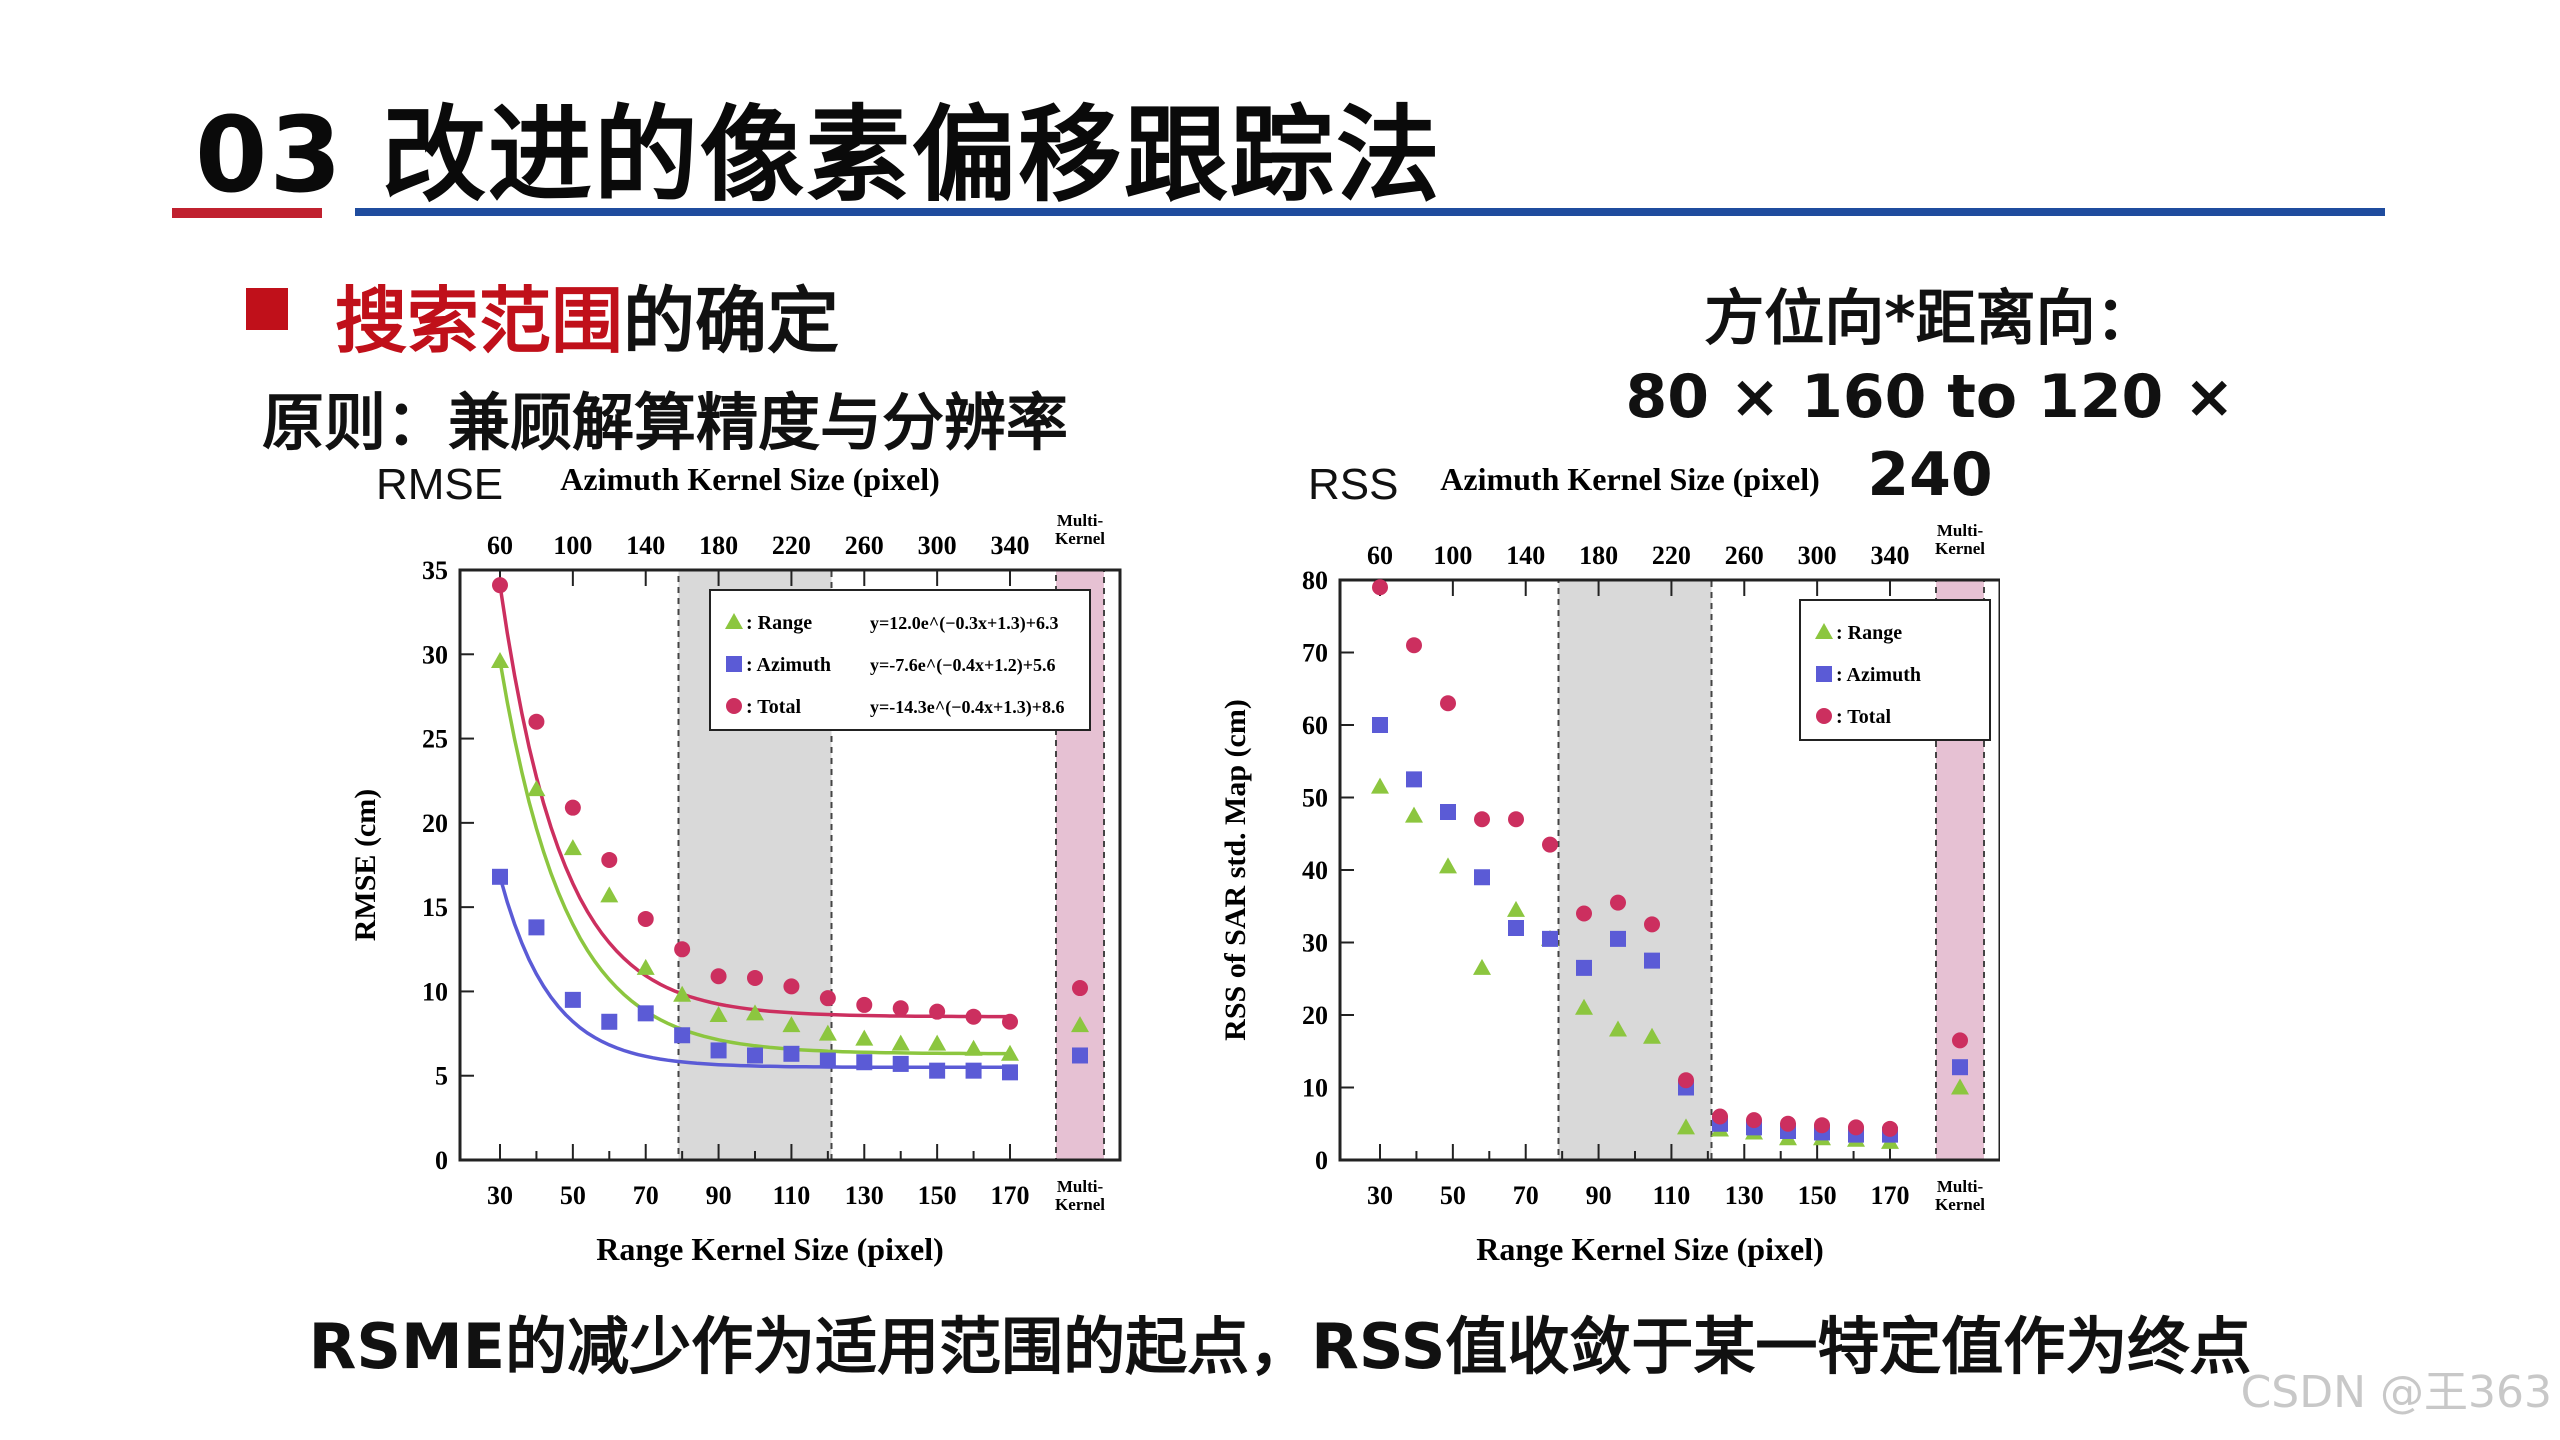 Image resolution: width=2560 pixels, height=1440 pixels. I want to click on legend-label: : Total, so click(1863, 717).